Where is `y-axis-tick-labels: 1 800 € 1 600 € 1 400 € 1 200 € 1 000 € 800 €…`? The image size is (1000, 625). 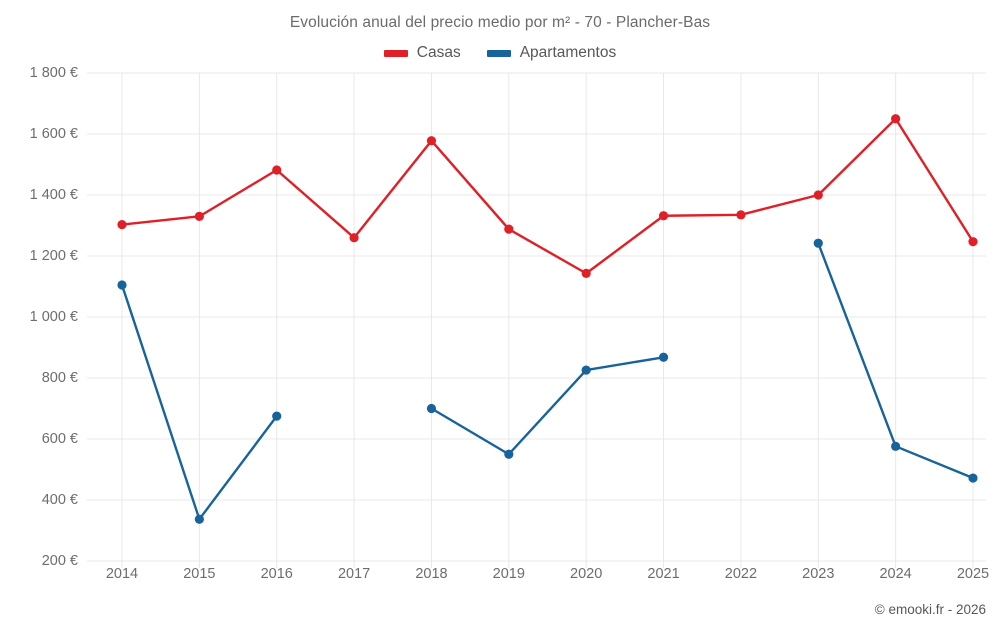
y-axis-tick-labels: 1 800 € 1 600 € 1 400 € 1 200 € 1 000 € 800 €… is located at coordinates (39, 312).